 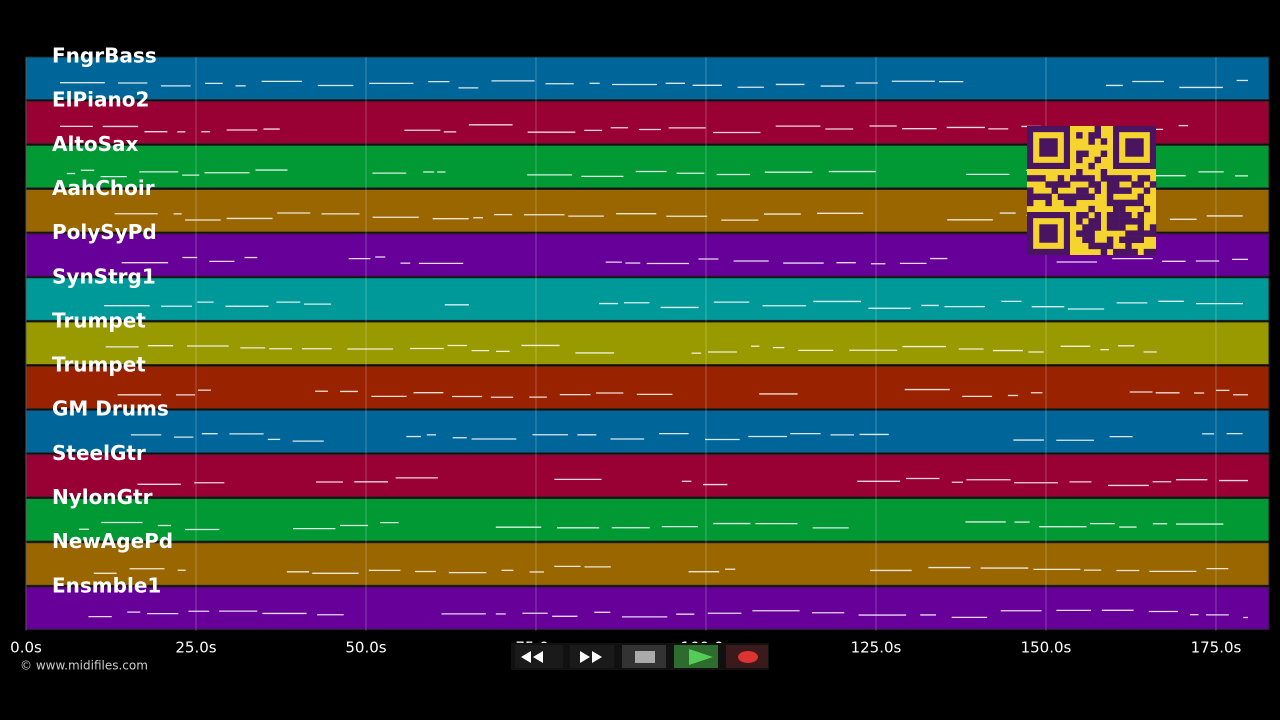 What do you see at coordinates (592, 656) in the screenshot?
I see `forward-button` at bounding box center [592, 656].